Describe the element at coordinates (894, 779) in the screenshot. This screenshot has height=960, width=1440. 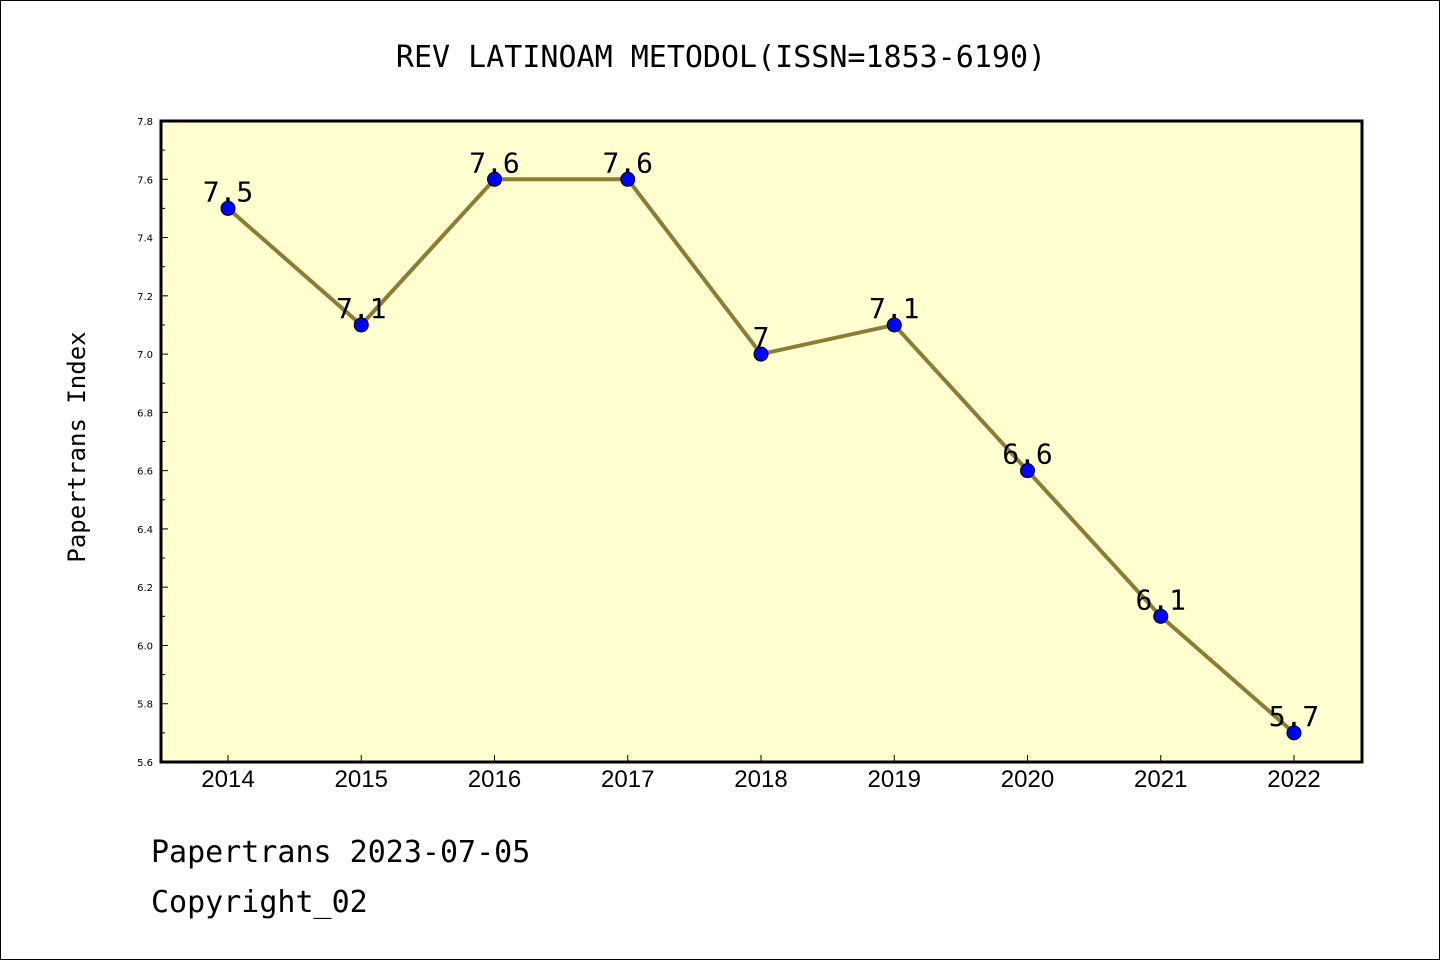
I see `x-tick-label: 2019` at that location.